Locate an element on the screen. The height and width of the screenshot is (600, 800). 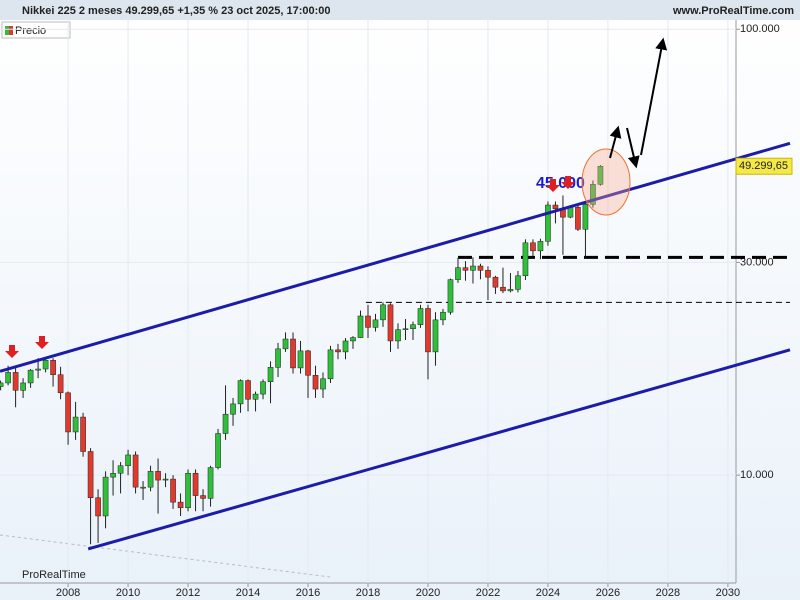
x-tick-label: 2030 is located at coordinates (728, 593).